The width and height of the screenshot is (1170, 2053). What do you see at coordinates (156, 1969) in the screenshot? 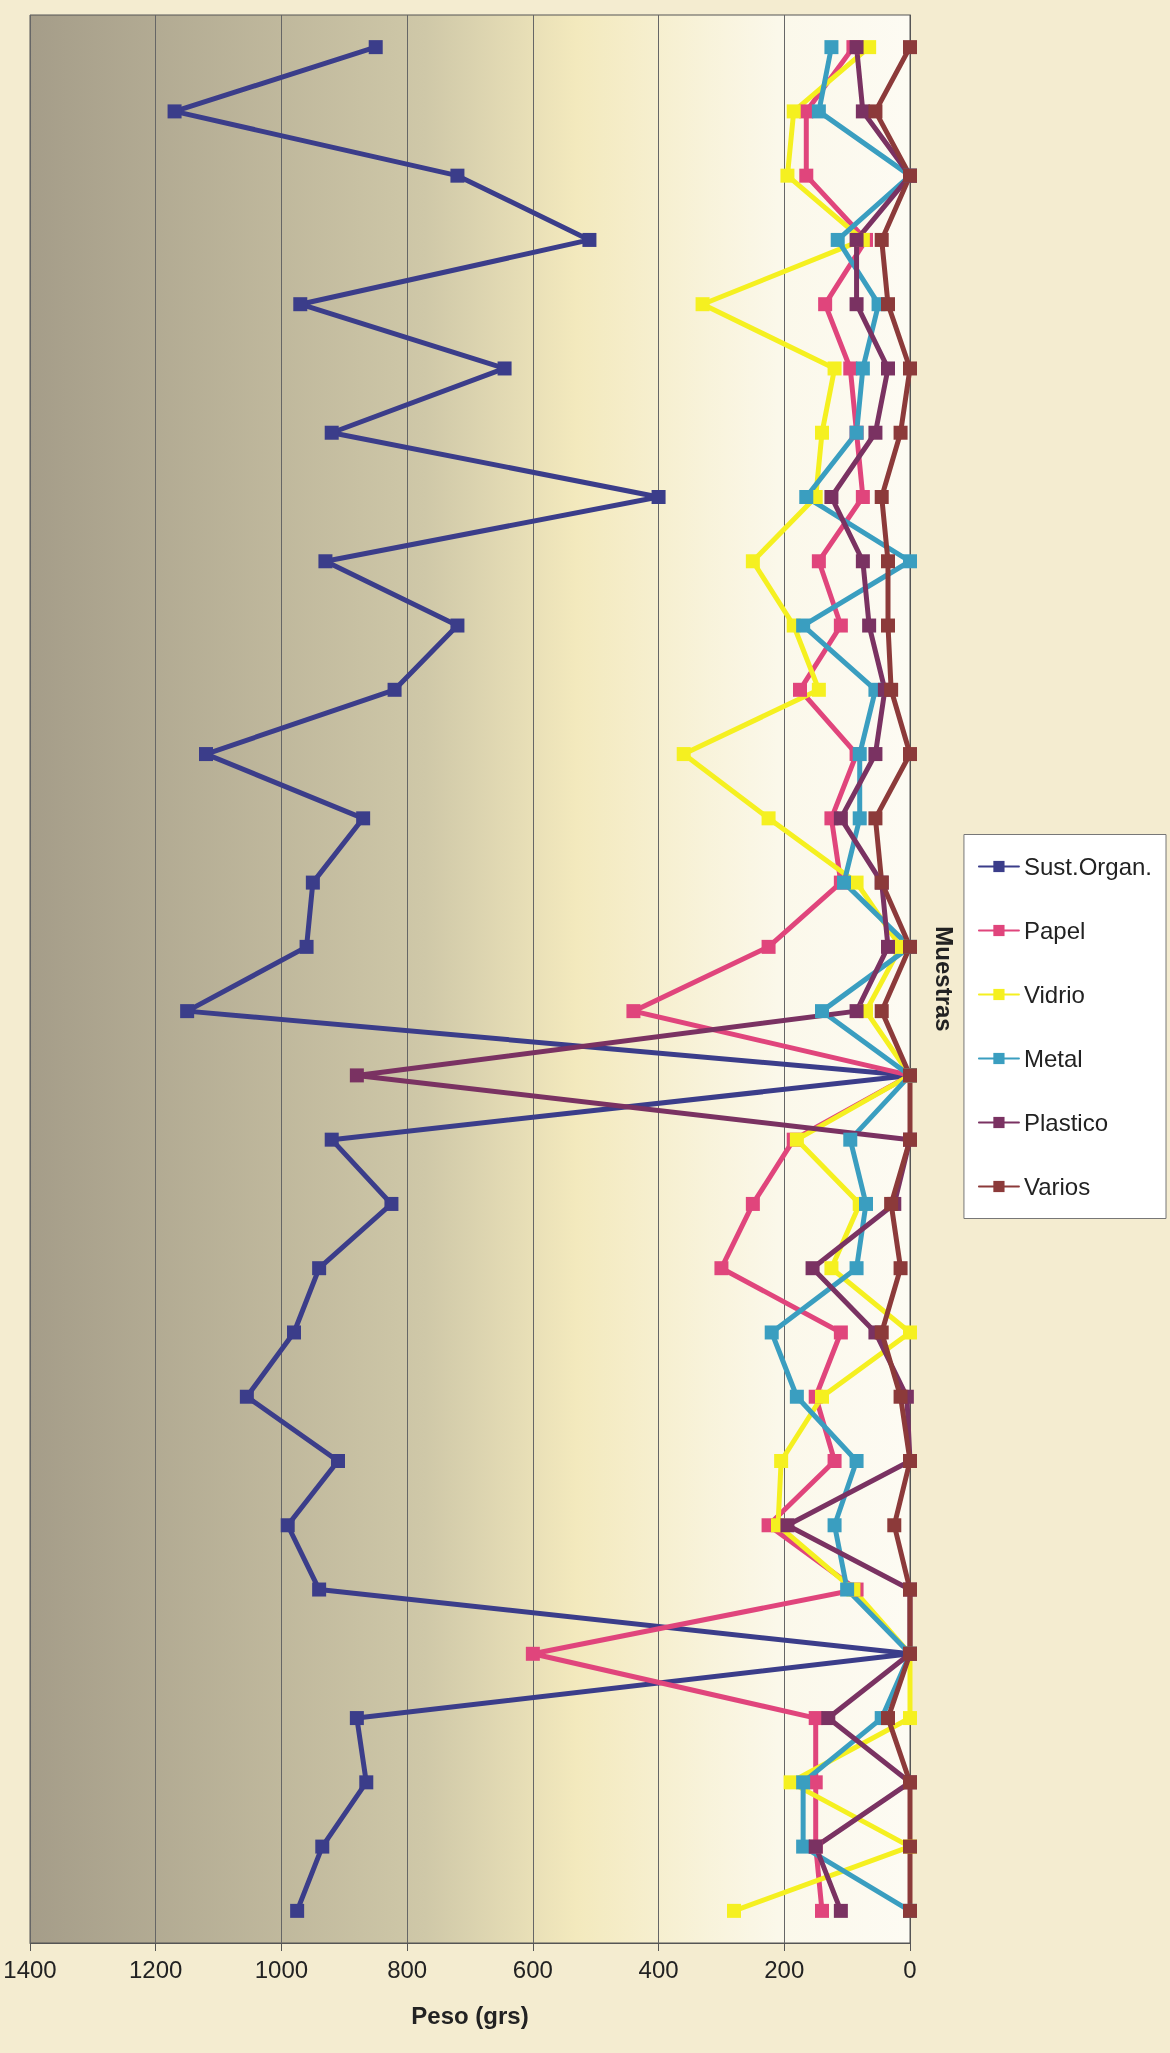
I see `x-tick-label: 1200` at bounding box center [156, 1969].